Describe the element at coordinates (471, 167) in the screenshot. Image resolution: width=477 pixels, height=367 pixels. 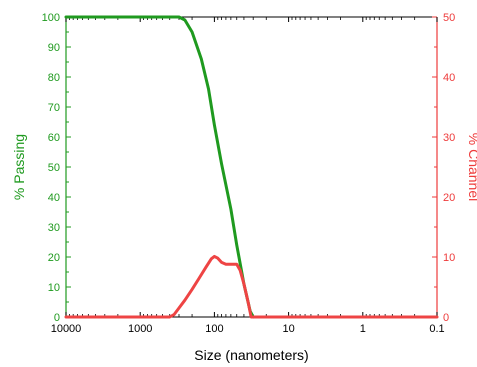
I see `right-y-axis-title: % Channel` at that location.